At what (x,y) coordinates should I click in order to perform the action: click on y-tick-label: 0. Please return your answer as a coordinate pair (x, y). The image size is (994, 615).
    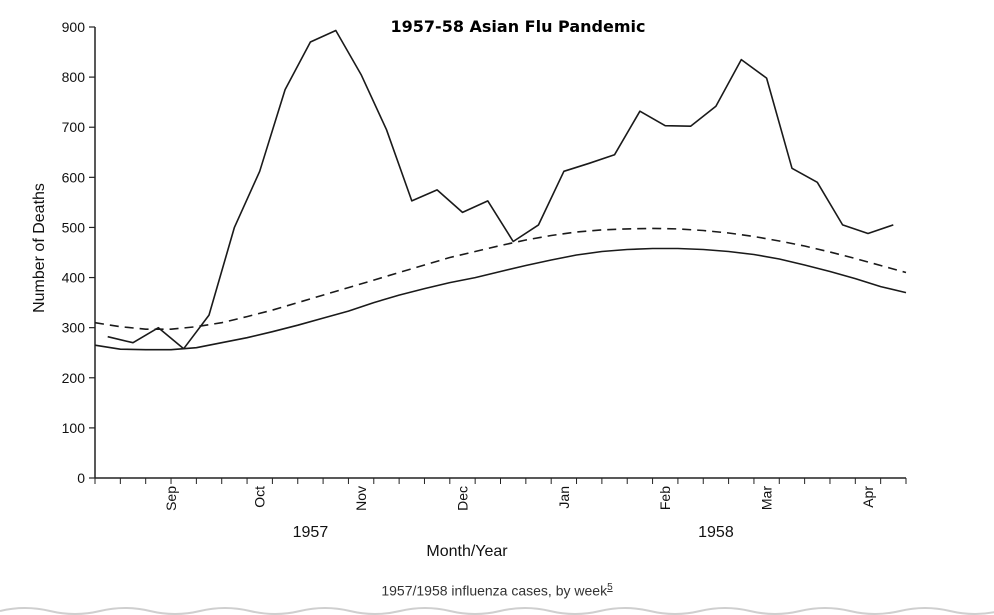
    Looking at the image, I should click on (81, 478).